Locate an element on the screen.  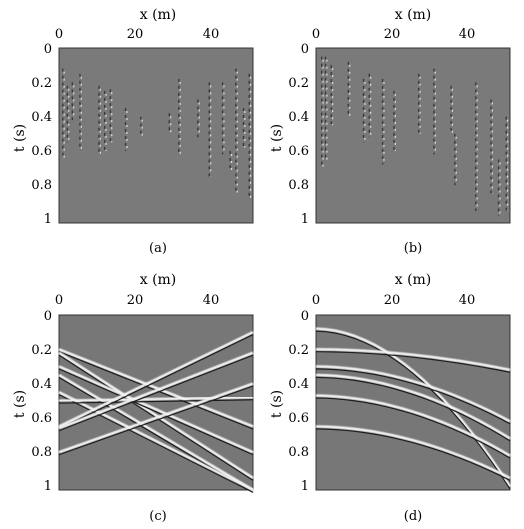
xtick-b-2: 40 is located at coordinates (467, 34).